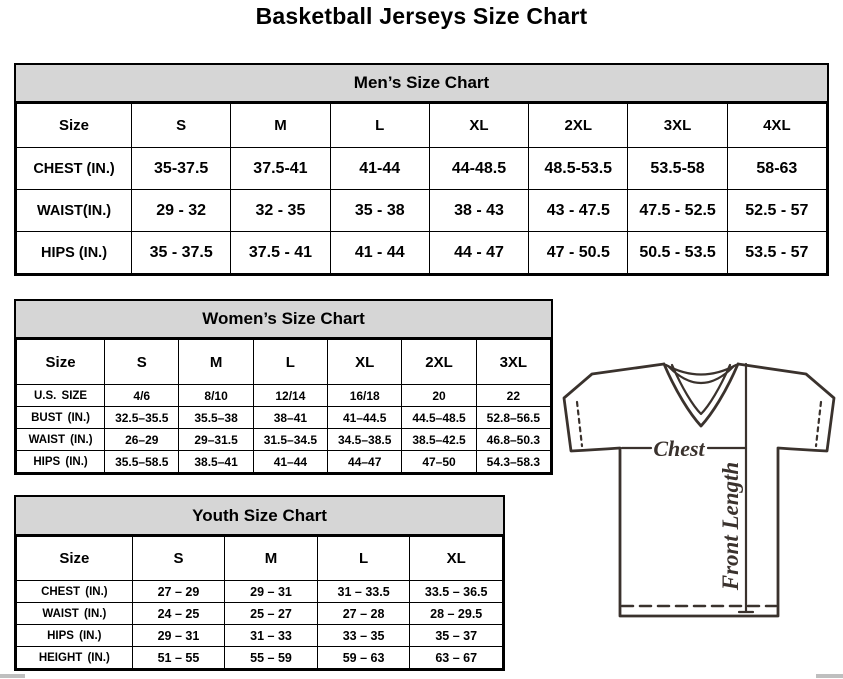  Describe the element at coordinates (12, 676) in the screenshot. I see `horizontal-scrollbar-fragment-left` at that location.